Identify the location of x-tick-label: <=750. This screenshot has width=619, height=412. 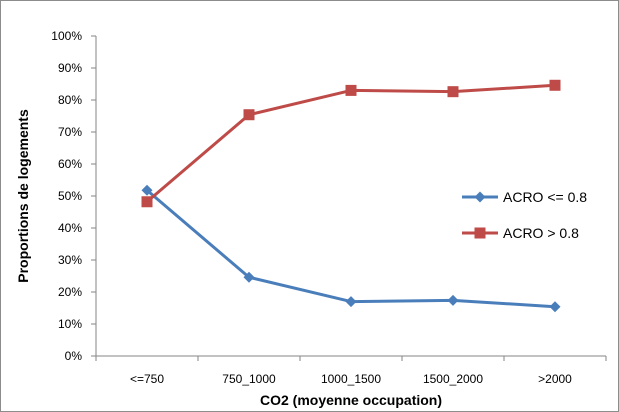
(147, 379).